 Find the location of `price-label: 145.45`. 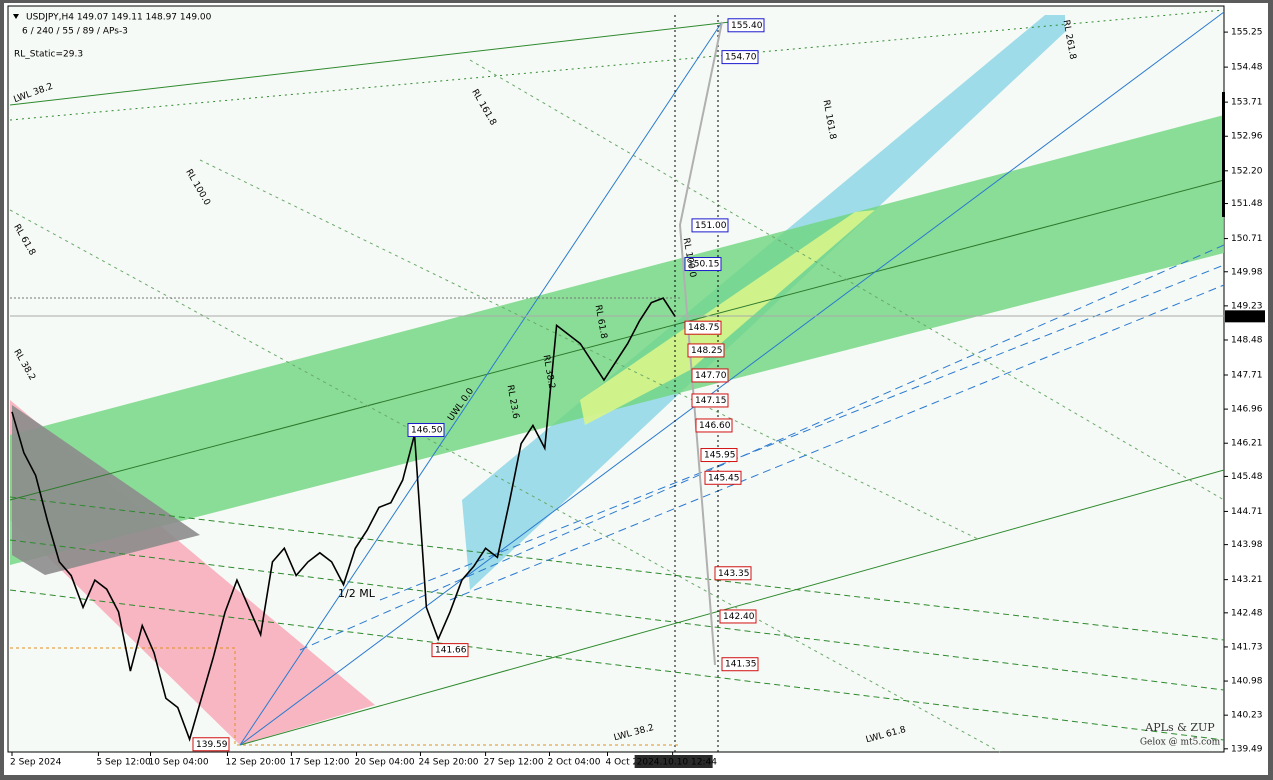

price-label: 145.45 is located at coordinates (724, 478).